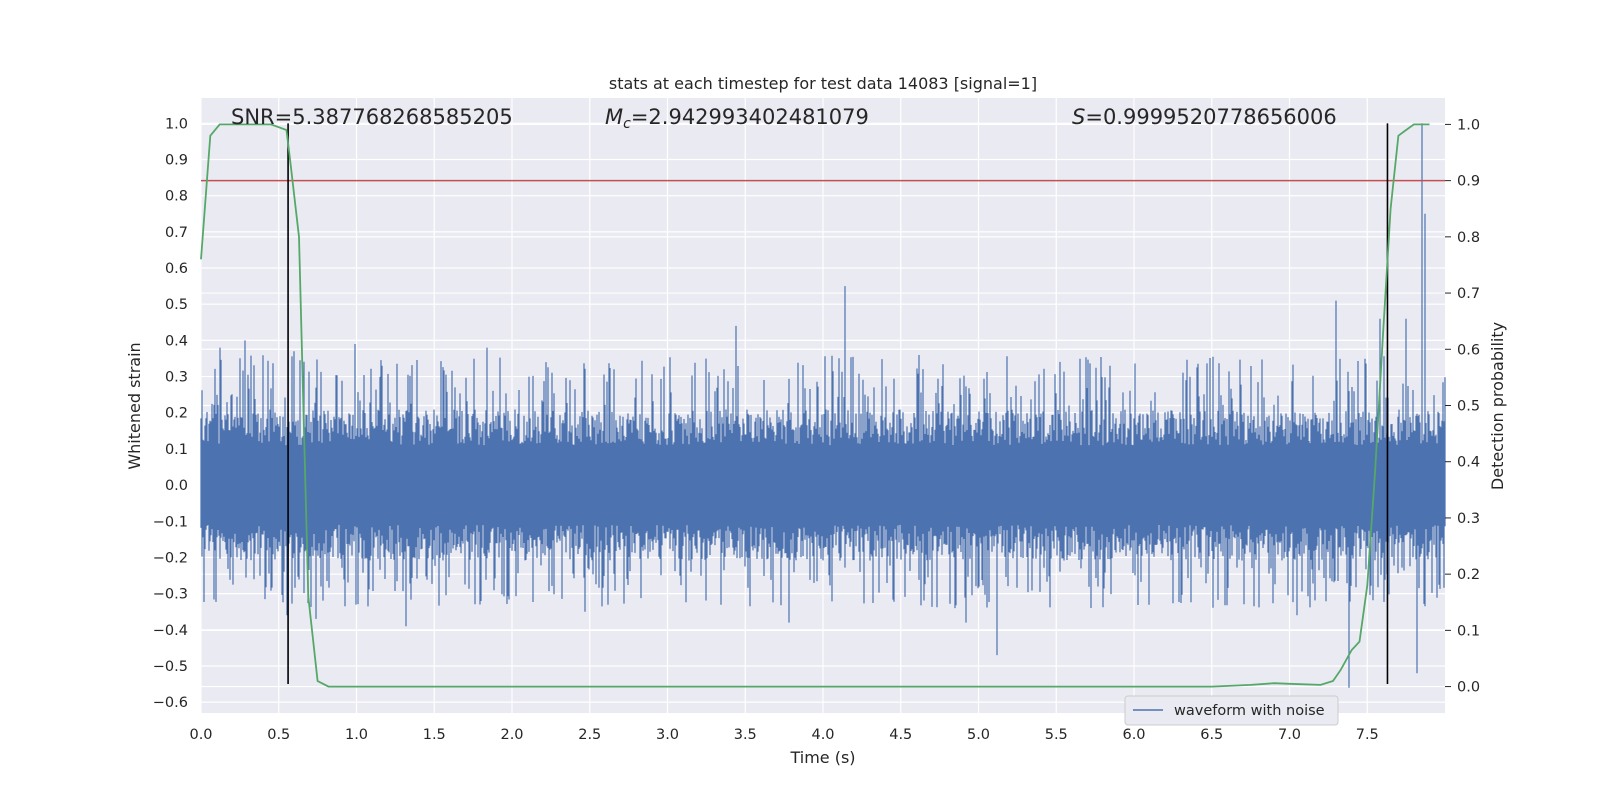 This screenshot has width=1600, height=800. Describe the element at coordinates (1468, 182) in the screenshot. I see `y2-tick-label: 0.9` at that location.